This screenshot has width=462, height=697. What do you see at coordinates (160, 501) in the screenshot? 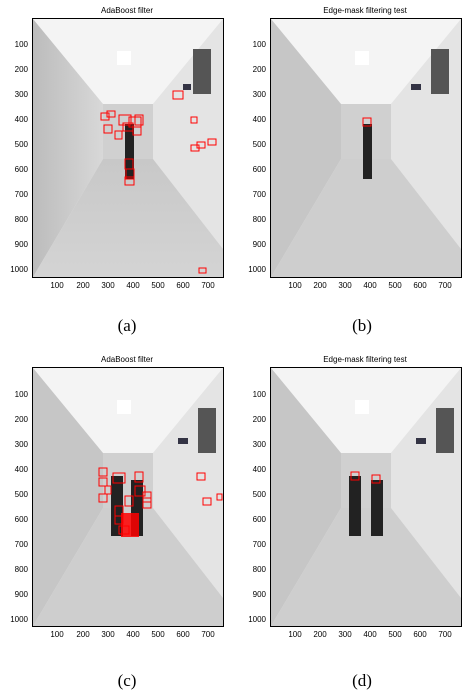
I see `detection-boxes-c` at bounding box center [160, 501].